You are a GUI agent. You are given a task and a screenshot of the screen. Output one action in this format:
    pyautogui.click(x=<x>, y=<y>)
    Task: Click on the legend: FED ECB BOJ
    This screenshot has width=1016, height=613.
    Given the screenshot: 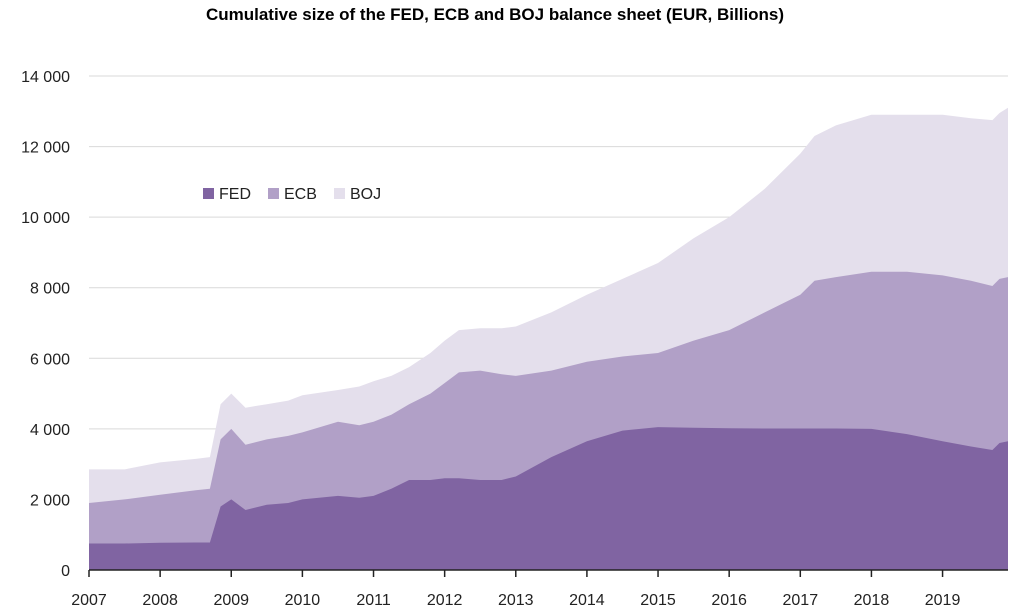 What is the action you would take?
    pyautogui.click(x=292, y=194)
    